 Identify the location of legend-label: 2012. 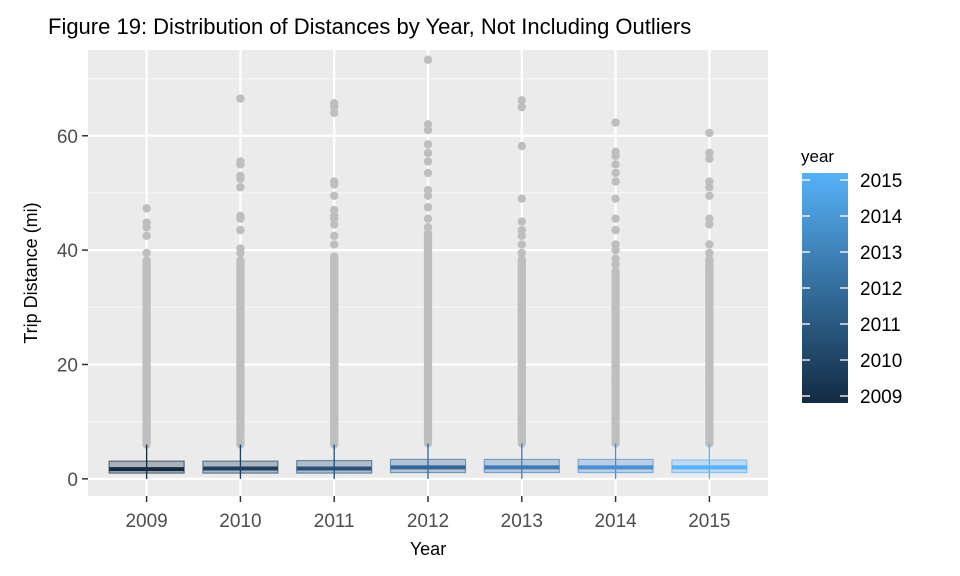
(881, 289).